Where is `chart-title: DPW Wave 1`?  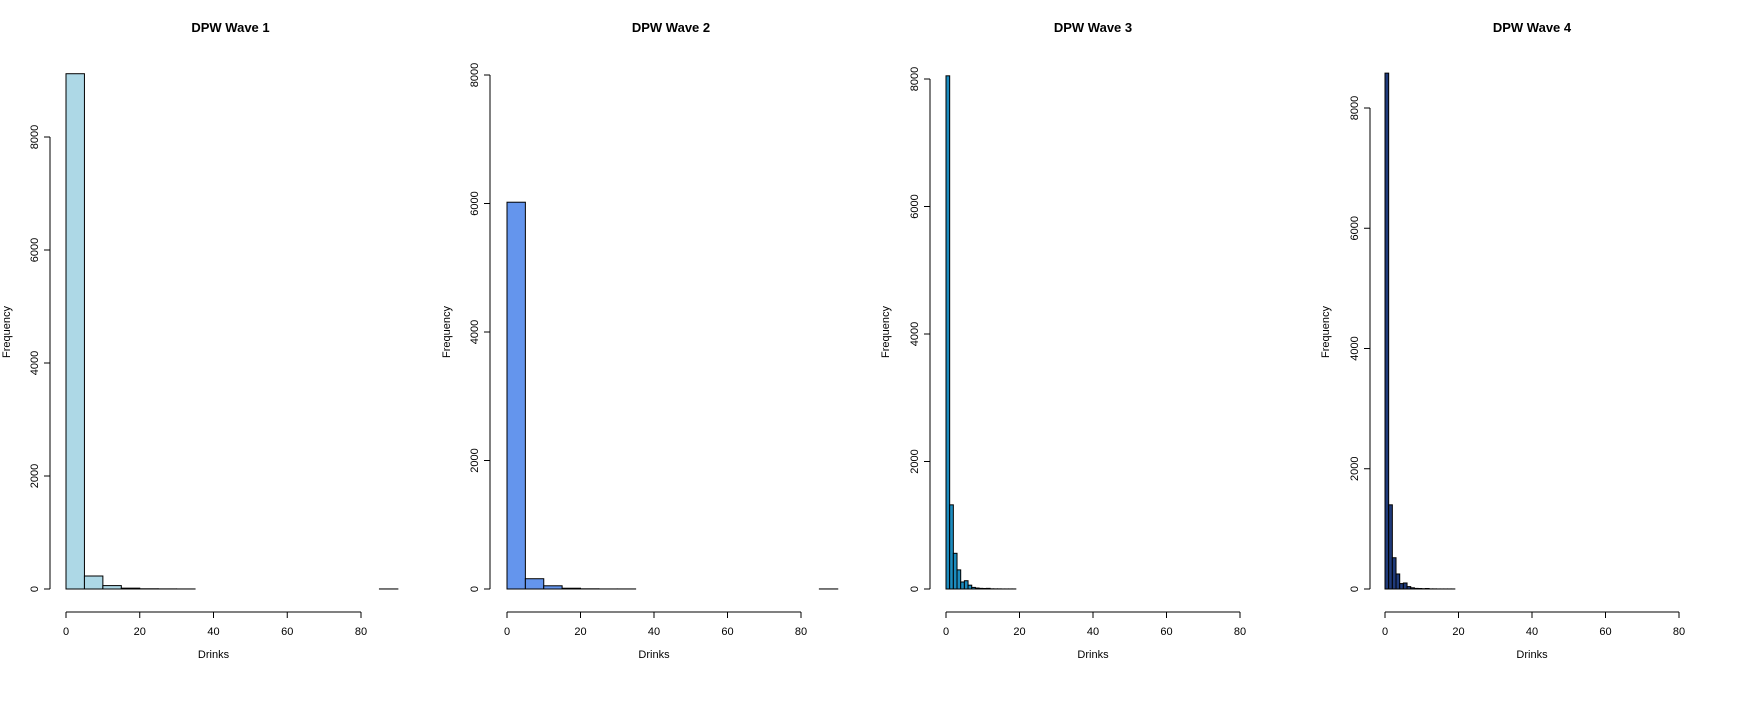
chart-title: DPW Wave 1 is located at coordinates (230, 27).